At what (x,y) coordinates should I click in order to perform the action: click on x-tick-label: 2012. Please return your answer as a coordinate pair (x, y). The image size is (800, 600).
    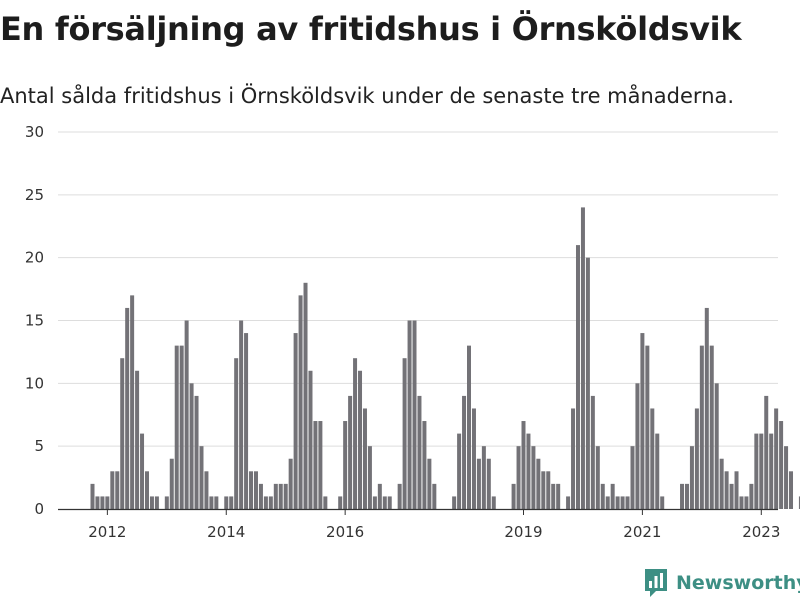
    Looking at the image, I should click on (107, 532).